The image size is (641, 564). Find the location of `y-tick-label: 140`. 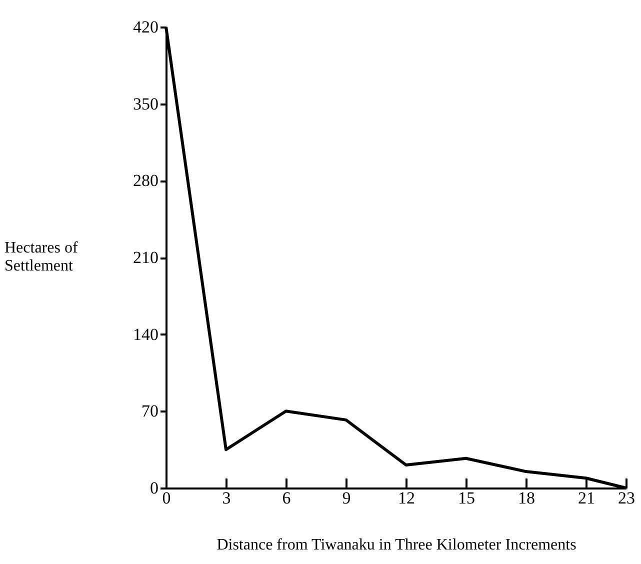

y-tick-label: 140 is located at coordinates (145, 334).